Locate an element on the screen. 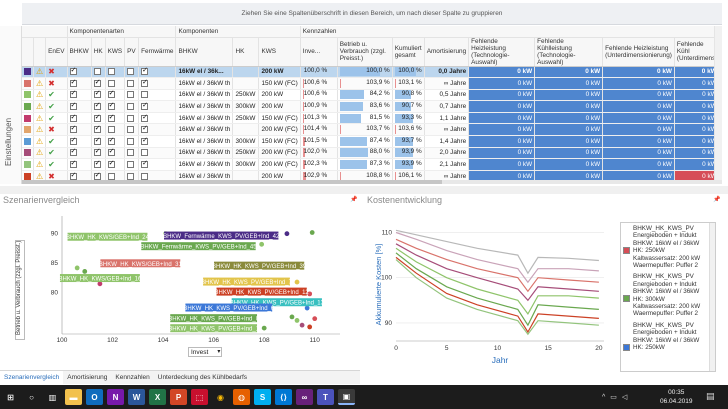 This screenshot has height=409, width=728. skype-icon: S is located at coordinates (262, 397).